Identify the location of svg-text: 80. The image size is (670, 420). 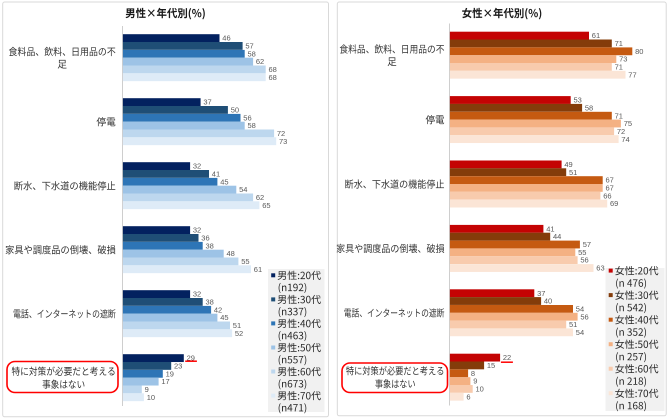
(639, 51).